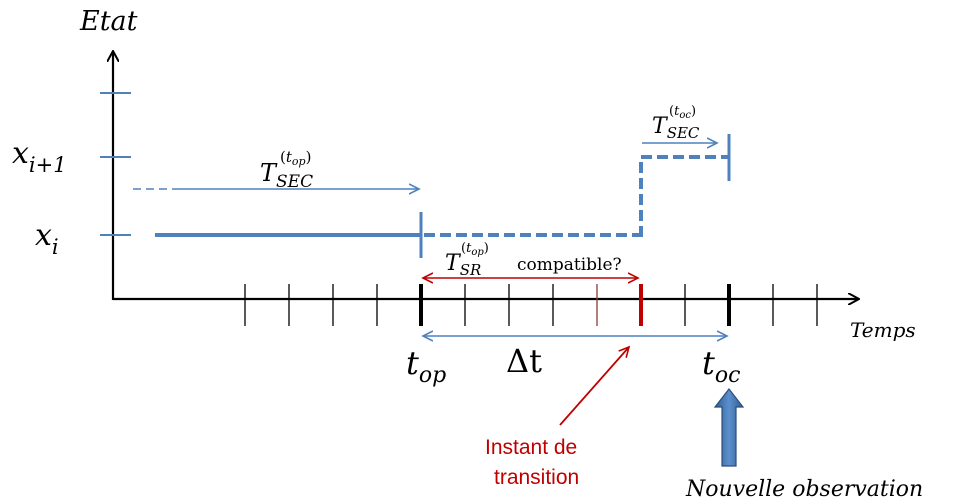 This screenshot has width=965, height=503. What do you see at coordinates (569, 265) in the screenshot?
I see `tsr-compatible-text: compatible?` at bounding box center [569, 265].